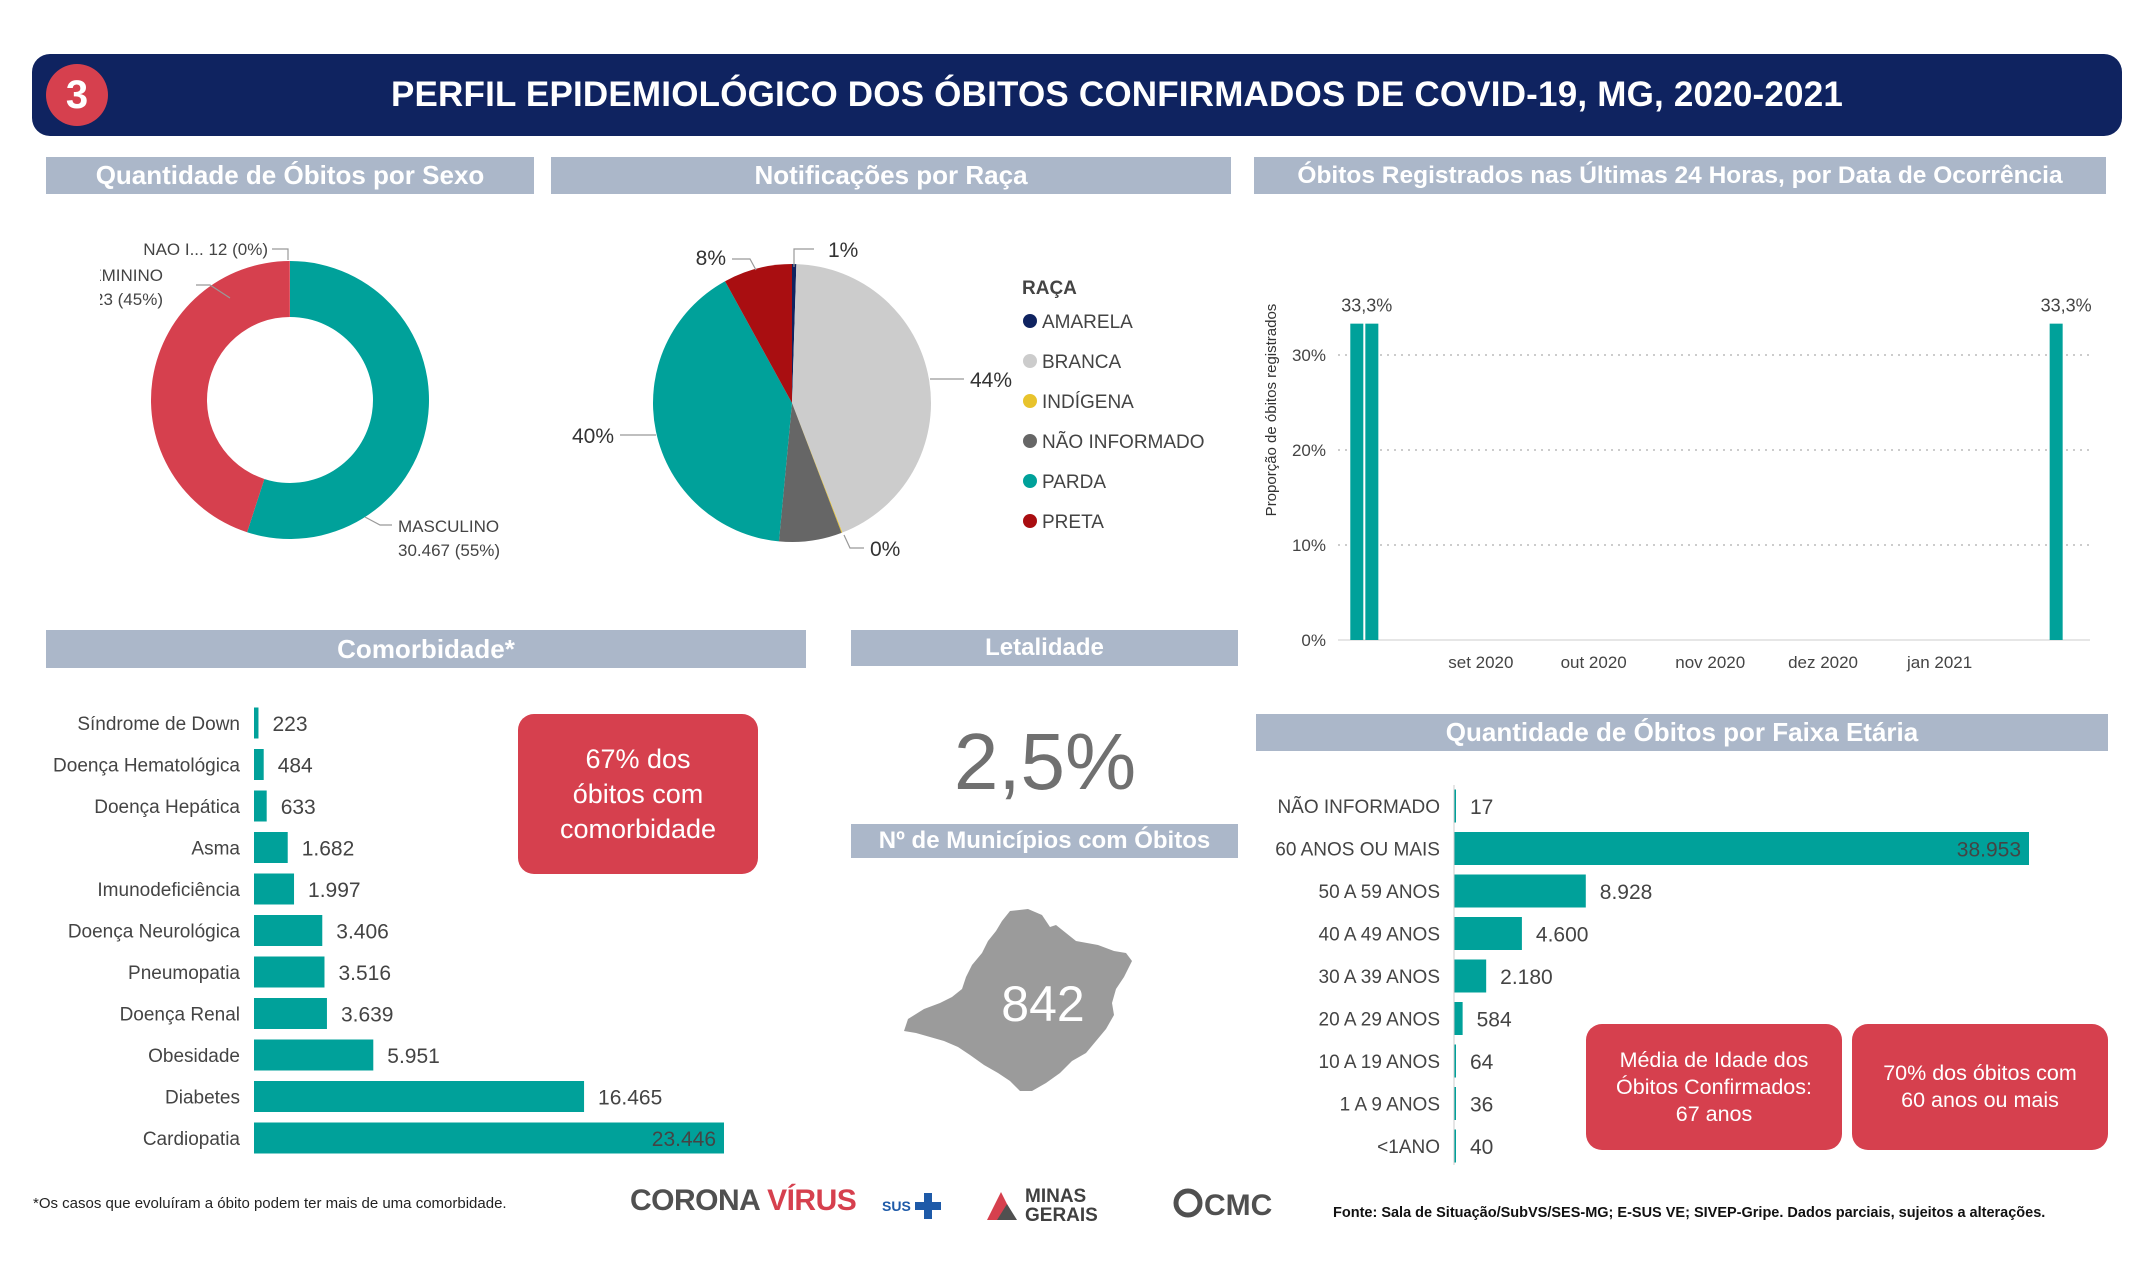 The width and height of the screenshot is (2150, 1275). I want to click on donut-slice-feminino, so click(220, 397).